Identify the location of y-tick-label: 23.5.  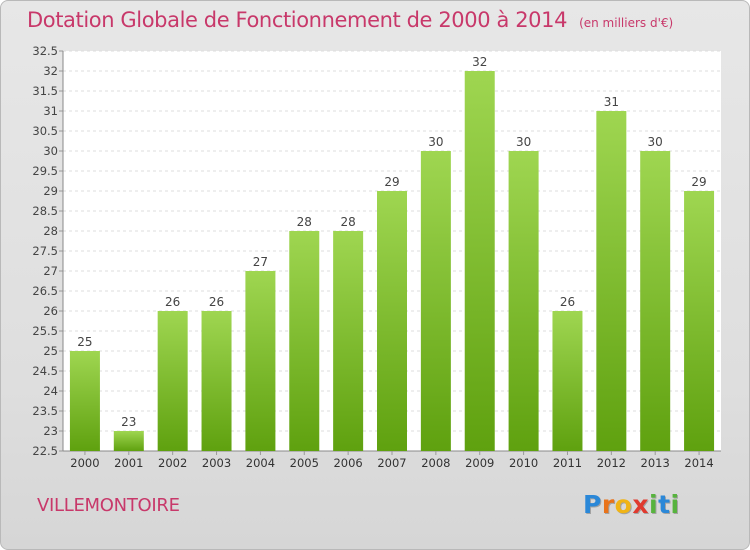
(45, 411).